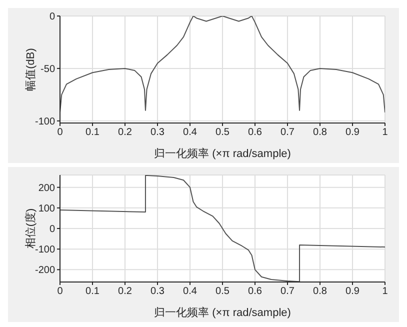 Image resolution: width=407 pixels, height=327 pixels. What do you see at coordinates (30, 228) in the screenshot?
I see `y-axis-title: 相位(度)` at bounding box center [30, 228].